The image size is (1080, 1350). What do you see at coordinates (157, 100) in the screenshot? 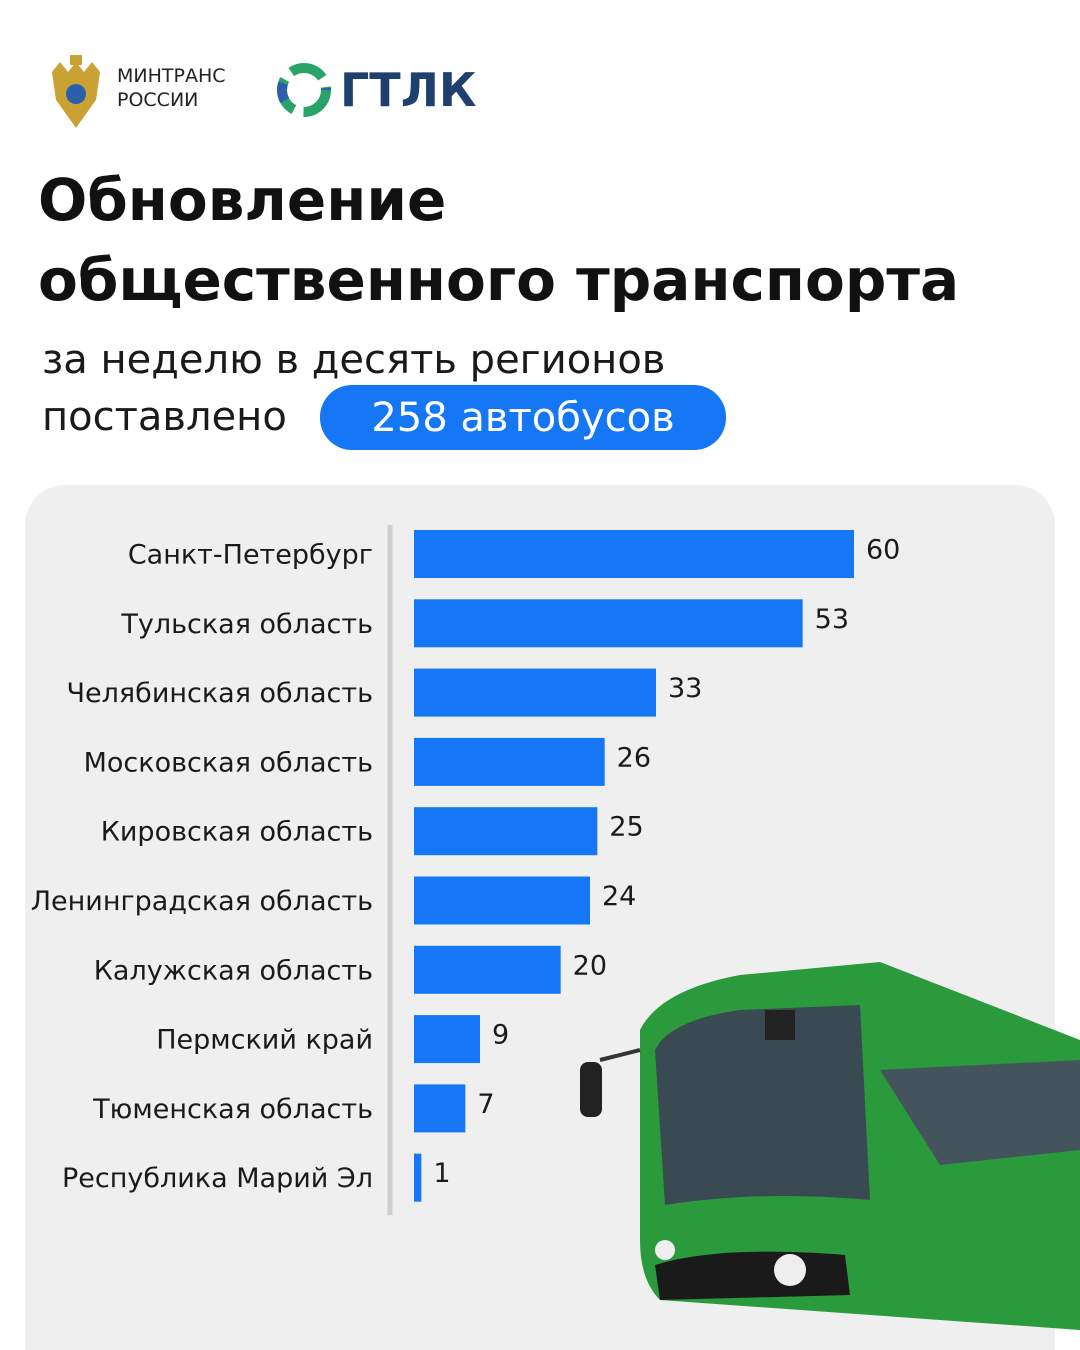
I see `ministry-line: РОССИИ` at bounding box center [157, 100].